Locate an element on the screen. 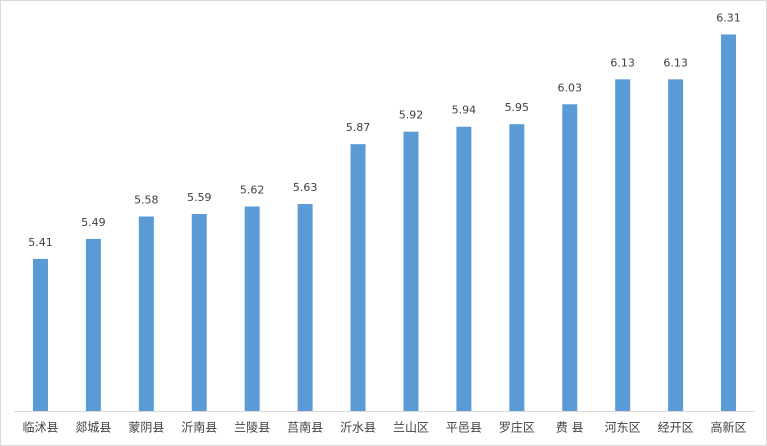  x-tick-label: 高新区 is located at coordinates (729, 427).